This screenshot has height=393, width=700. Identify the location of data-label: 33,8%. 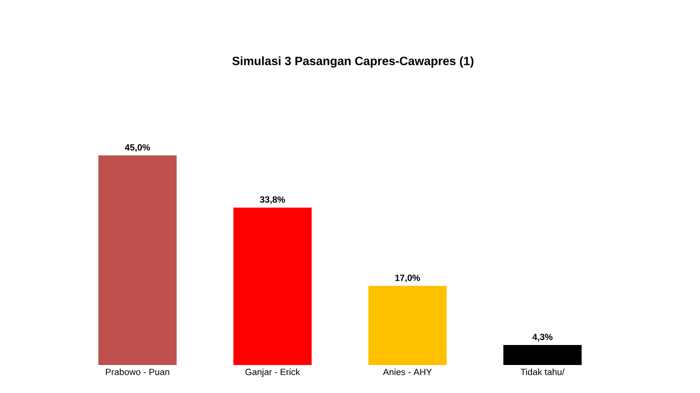
(273, 200).